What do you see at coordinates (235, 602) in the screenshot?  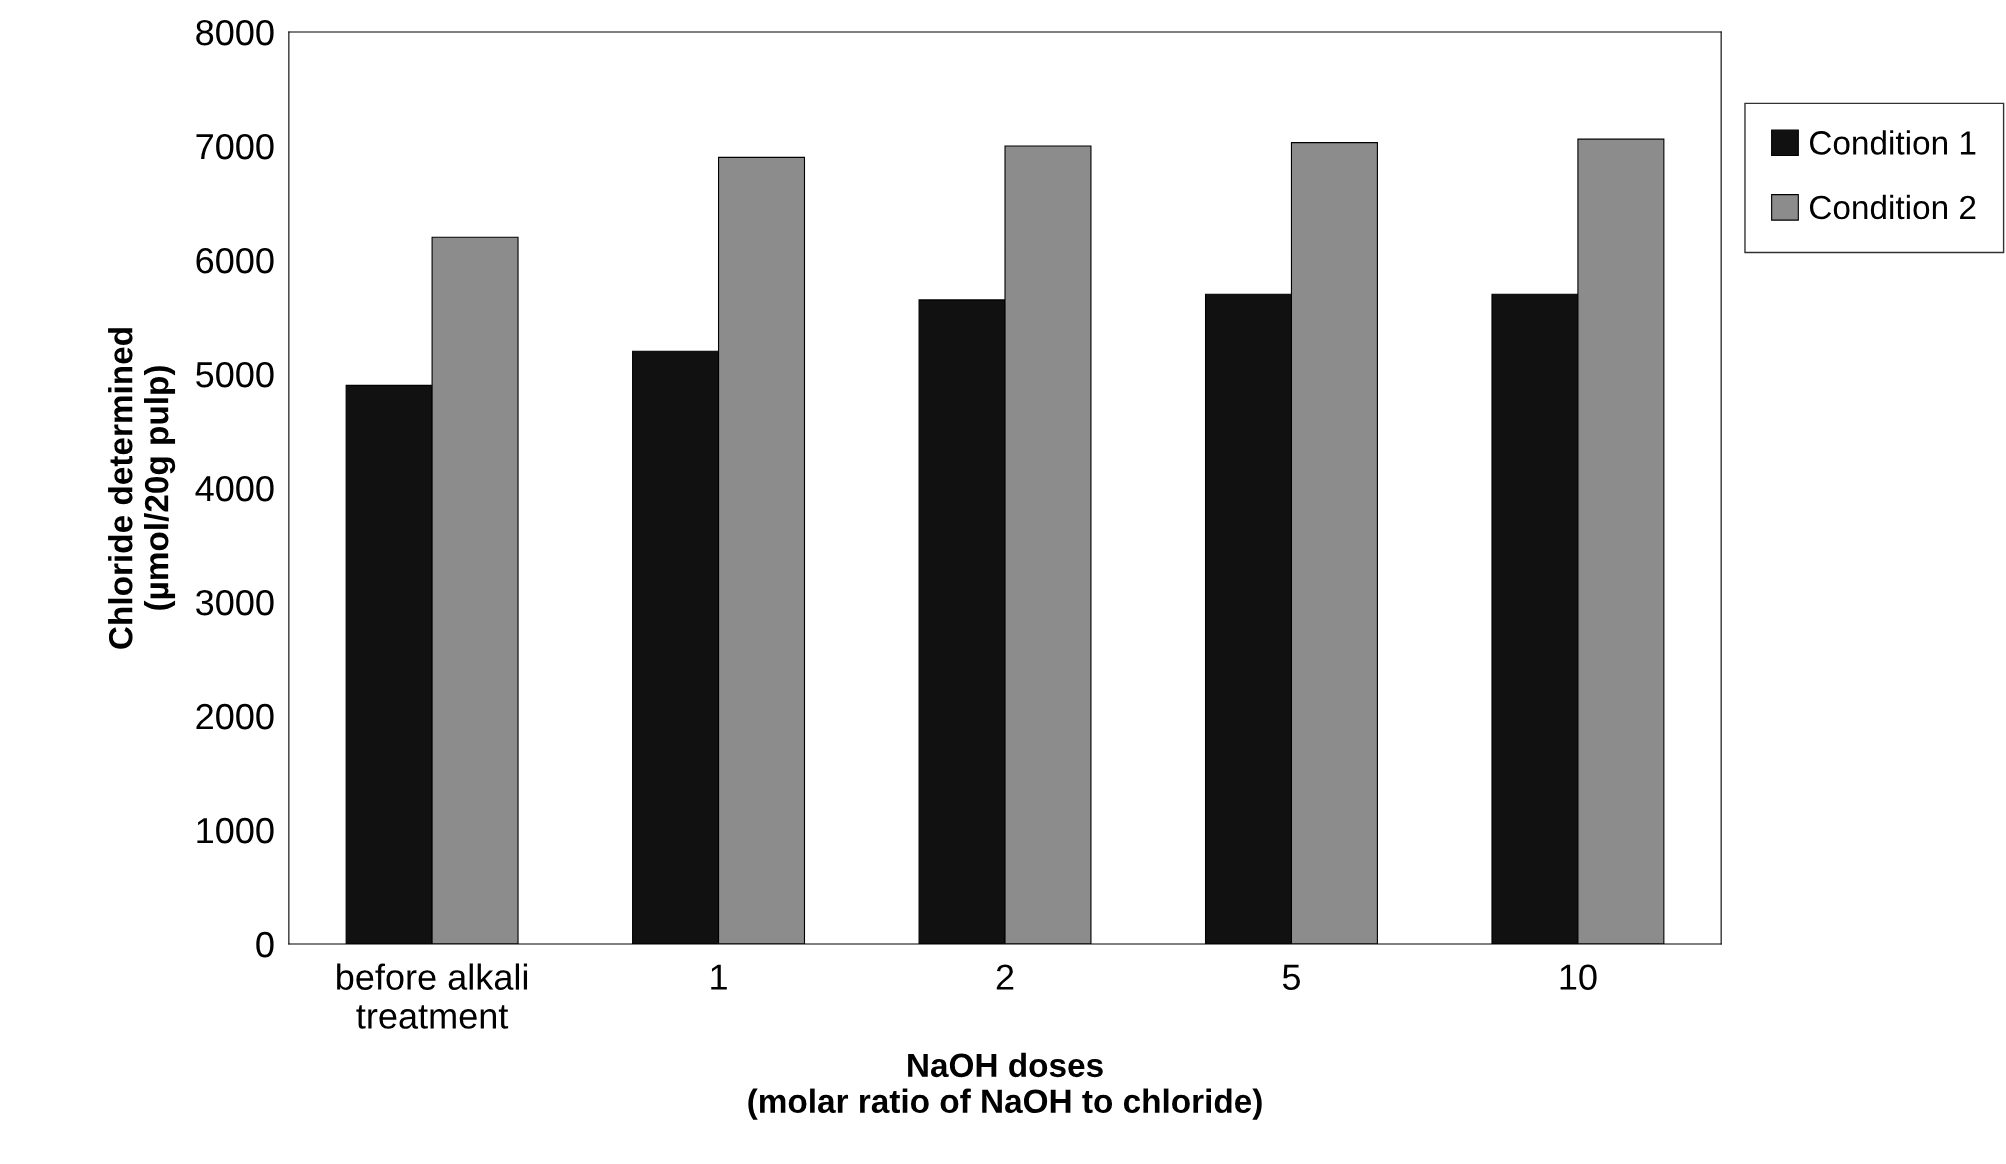 I see `y-tick-label: 3000` at bounding box center [235, 602].